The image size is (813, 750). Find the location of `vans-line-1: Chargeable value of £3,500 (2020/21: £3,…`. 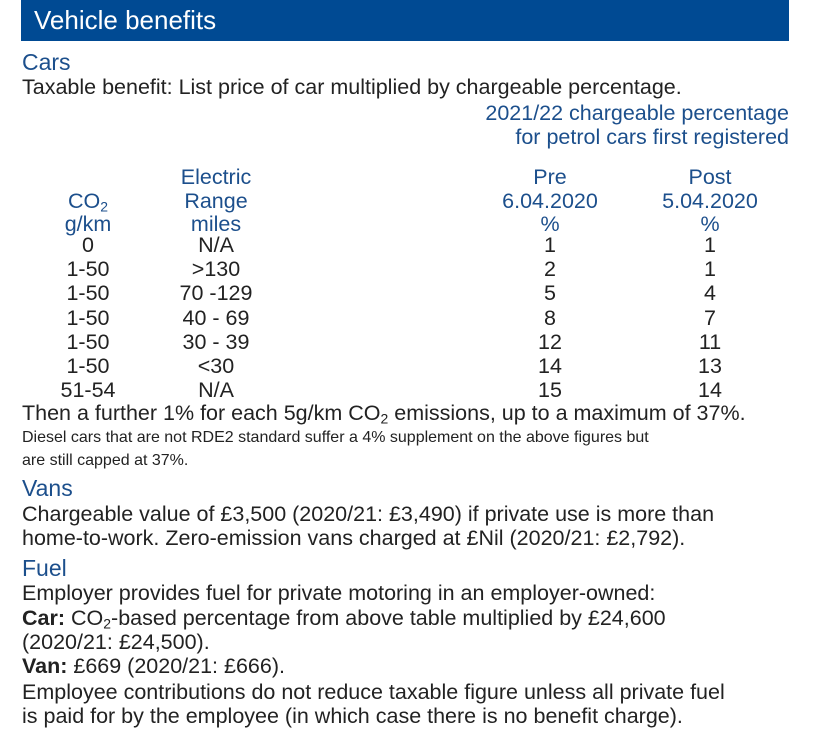

vans-line-1: Chargeable value of £3,500 (2020/21: £3,… is located at coordinates (368, 514).